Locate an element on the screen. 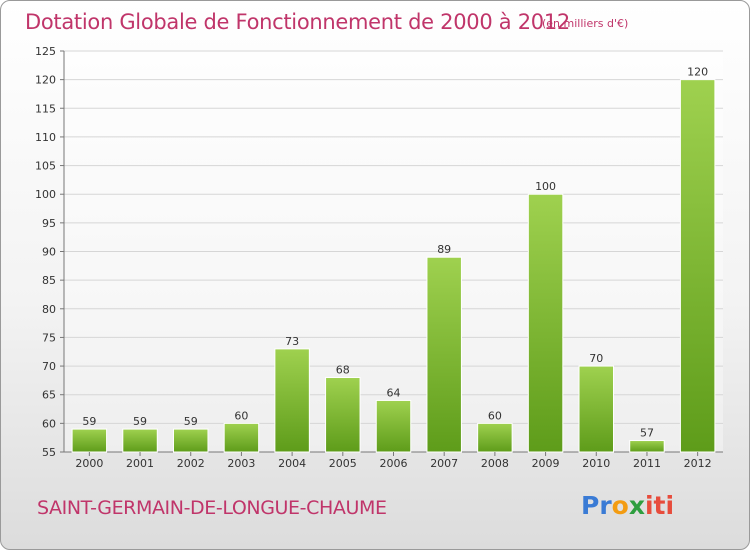 Image resolution: width=750 pixels, height=550 pixels. y-tick-label: 95 is located at coordinates (49, 223).